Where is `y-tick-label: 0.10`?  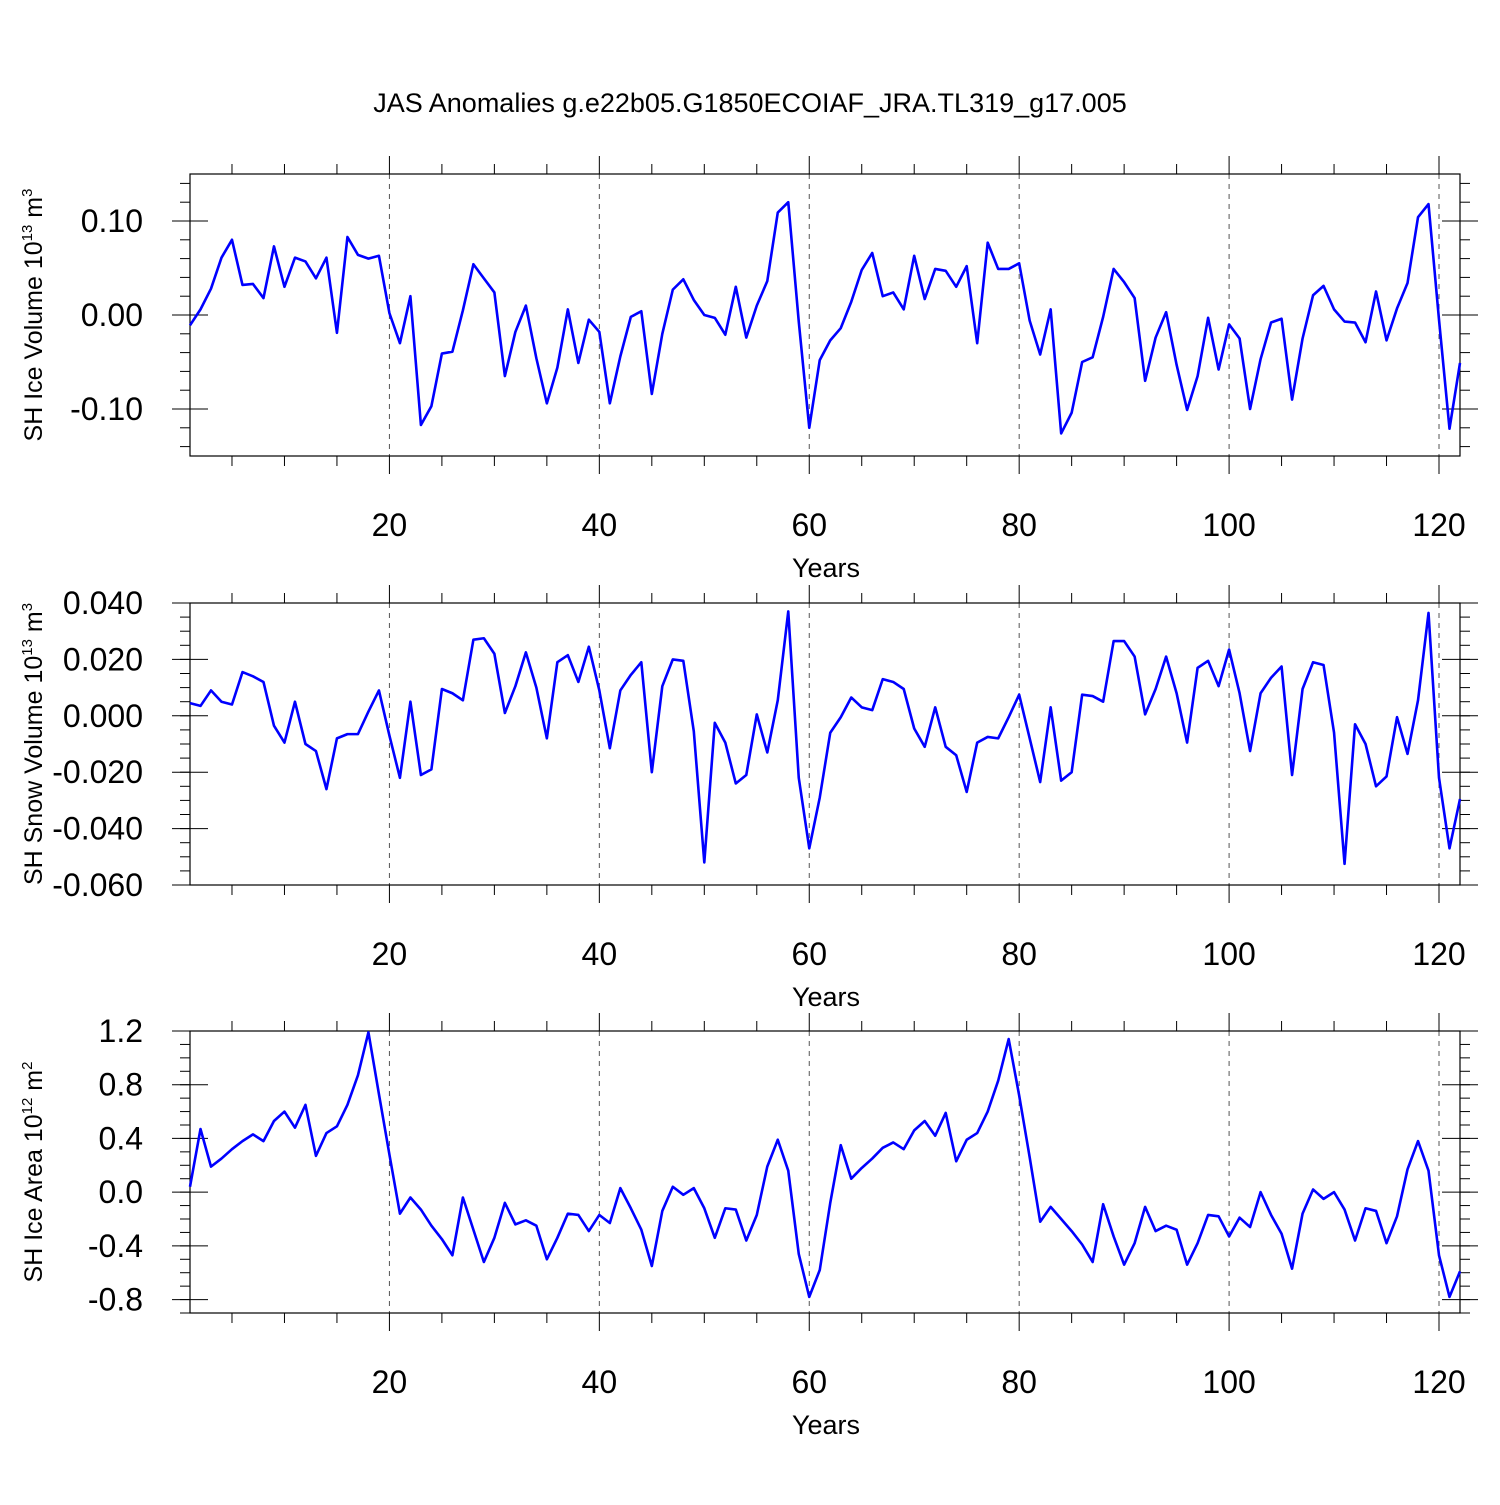 y-tick-label: 0.10 is located at coordinates (112, 221).